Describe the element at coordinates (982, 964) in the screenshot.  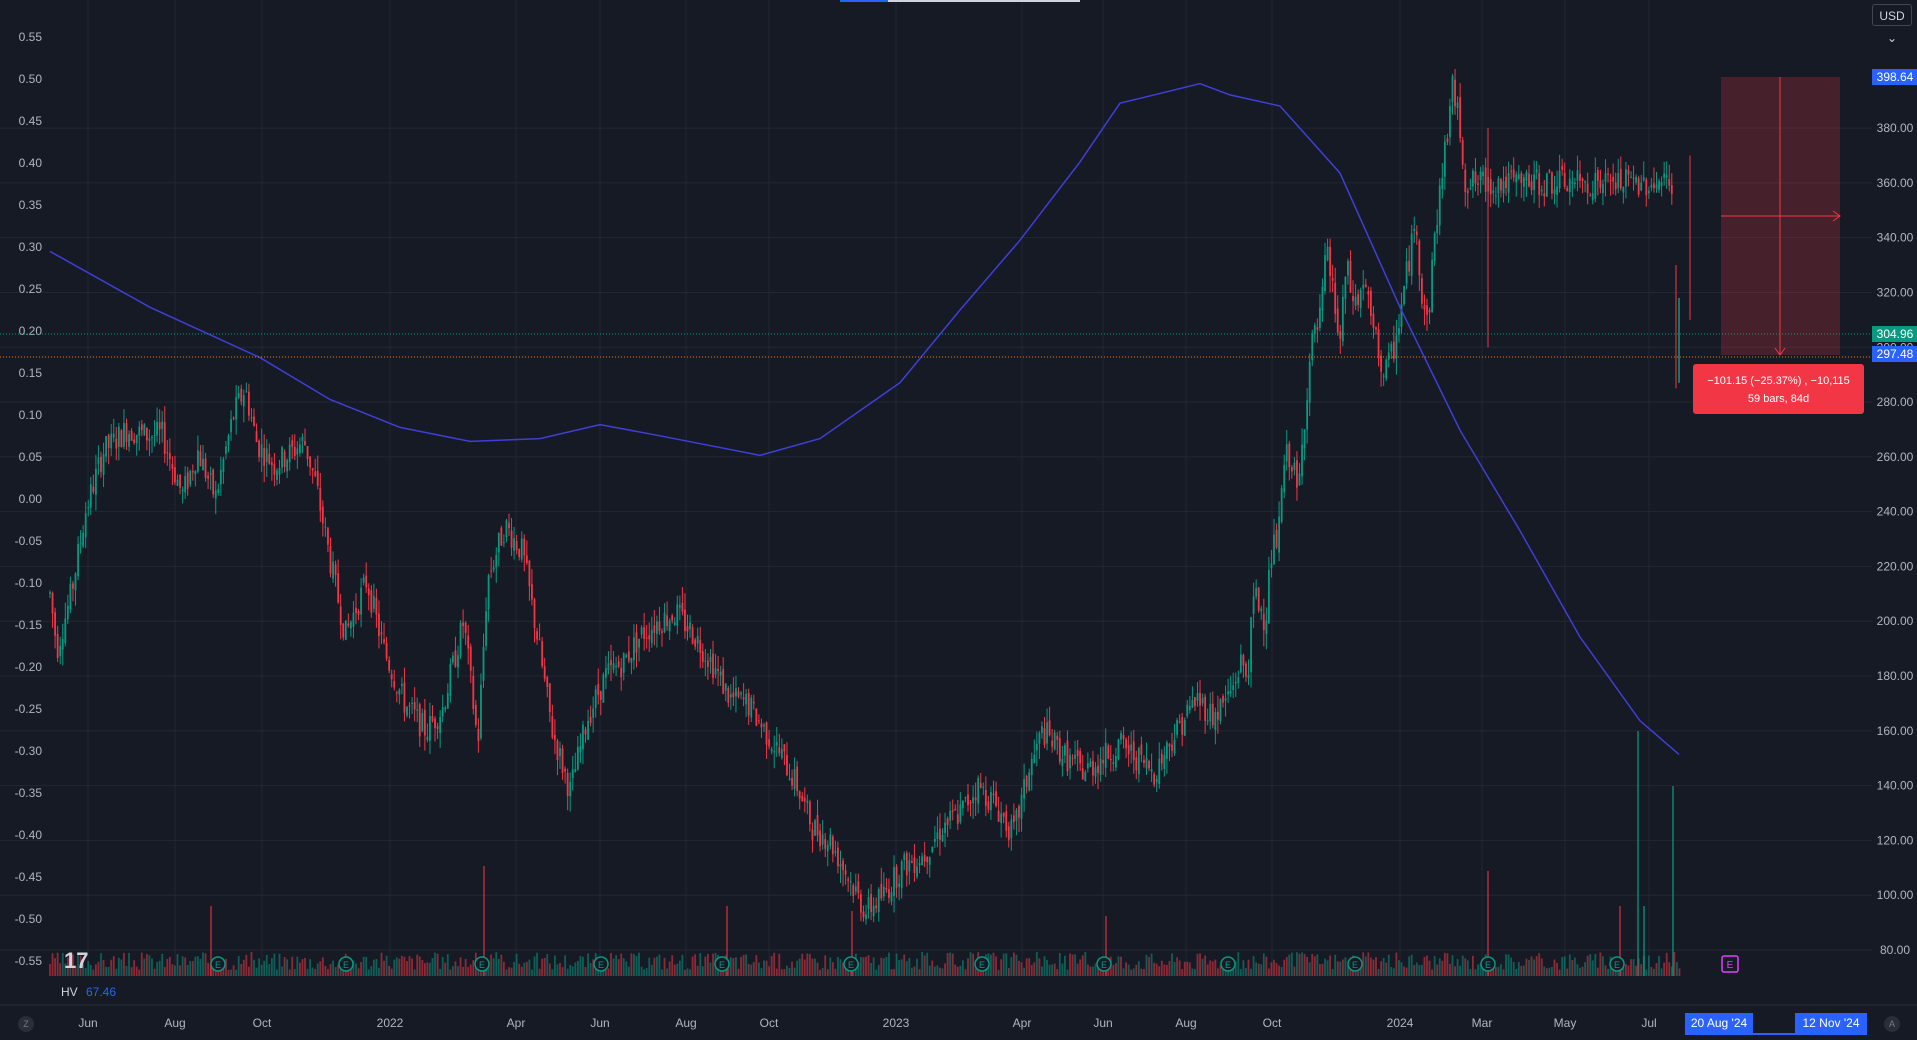
I see `earnings-marker-icon: E` at that location.